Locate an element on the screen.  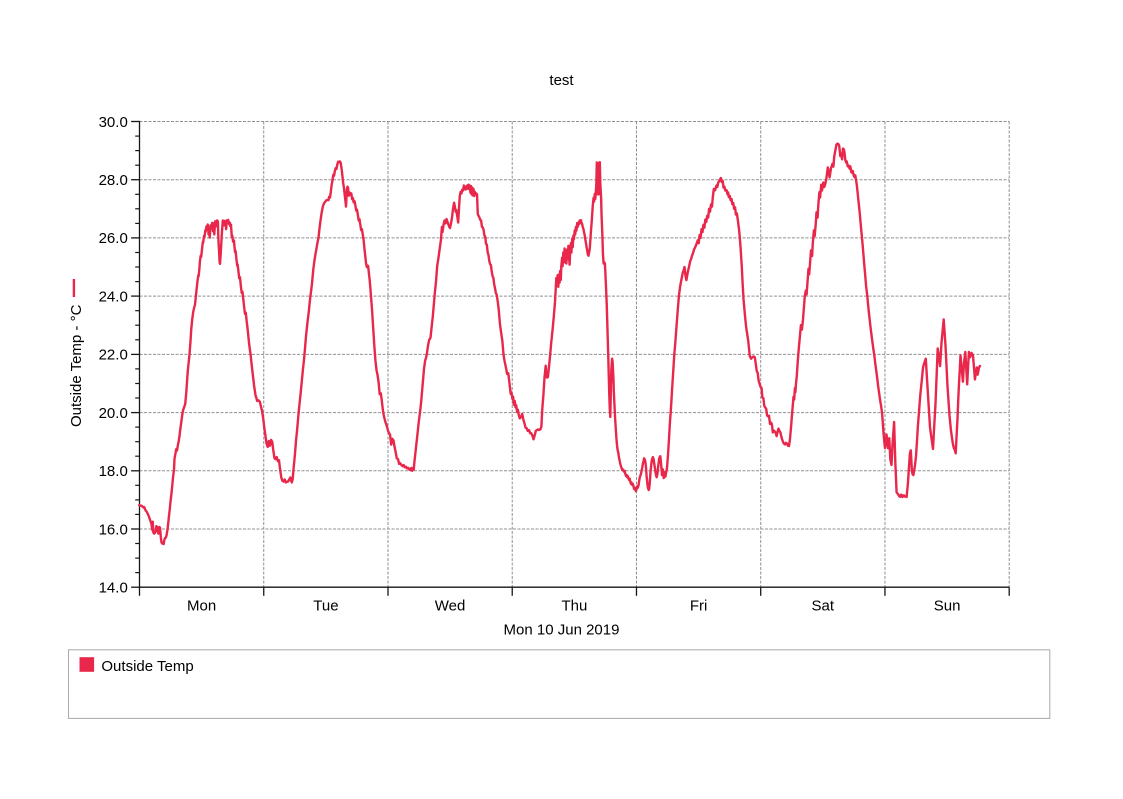
svg-text: Thu is located at coordinates (574, 606).